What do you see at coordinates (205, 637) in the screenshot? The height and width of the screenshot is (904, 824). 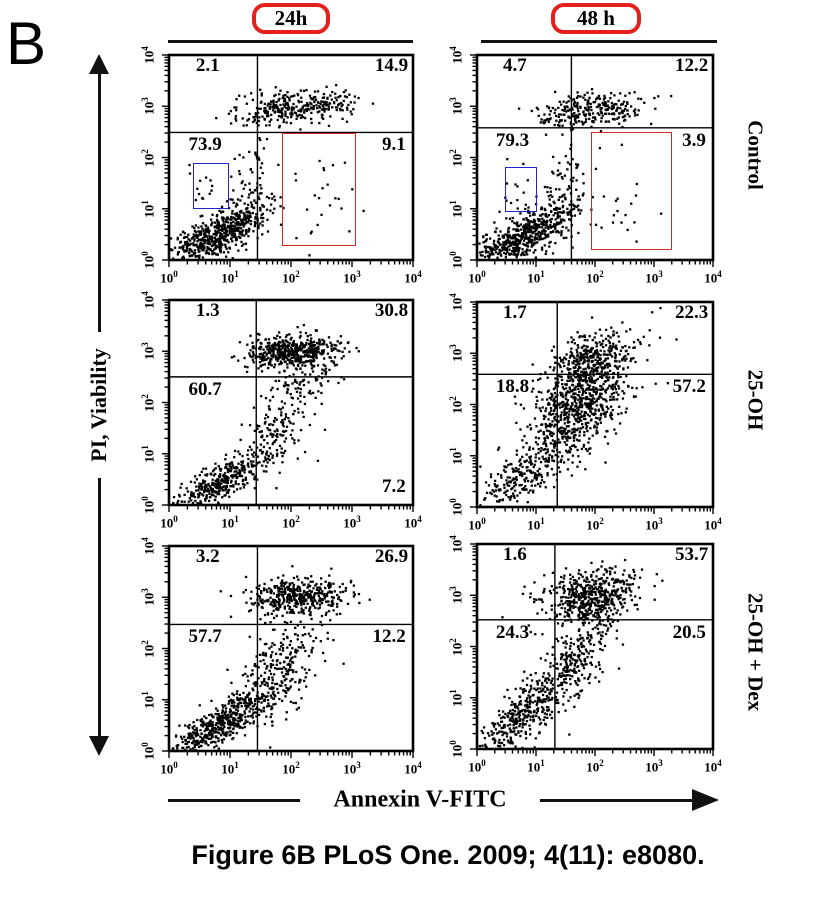 I see `quadrant-value-lower-left: 57.7` at bounding box center [205, 637].